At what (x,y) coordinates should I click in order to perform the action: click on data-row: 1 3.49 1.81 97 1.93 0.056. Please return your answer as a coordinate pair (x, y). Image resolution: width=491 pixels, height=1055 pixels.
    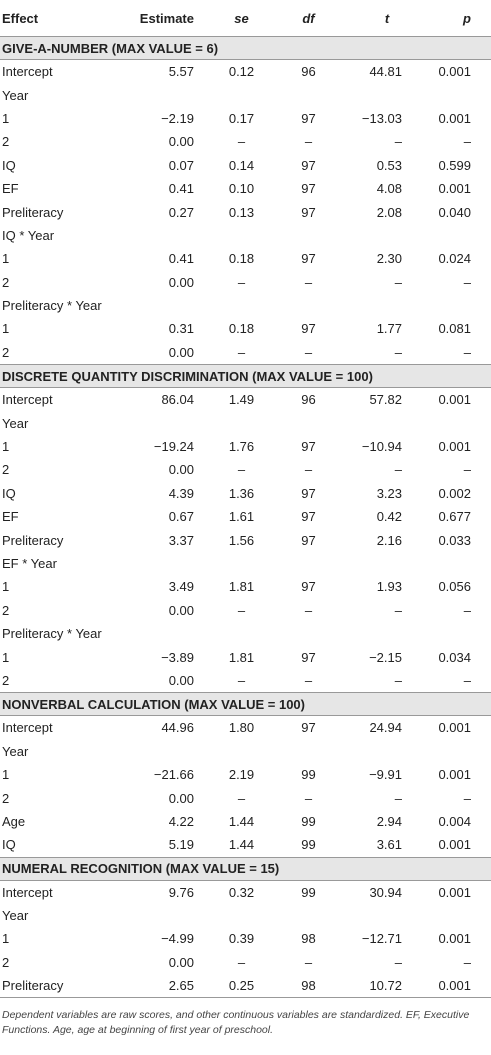
    Looking at the image, I should click on (245, 586).